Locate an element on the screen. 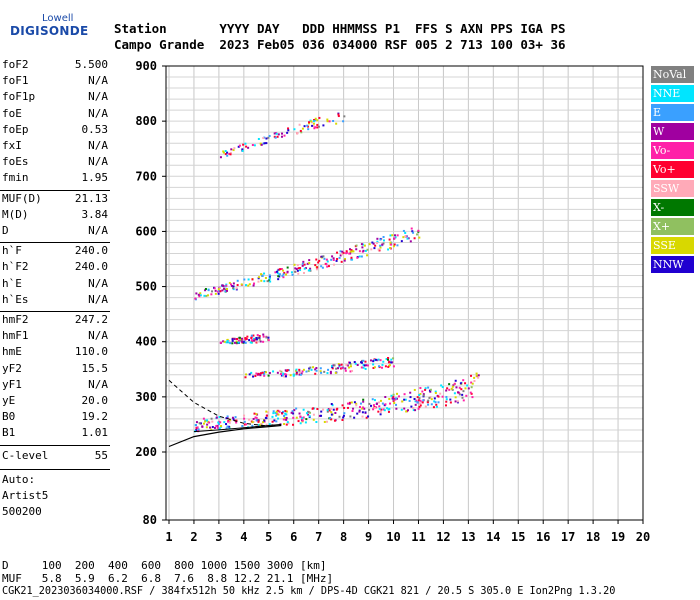 The image size is (700, 600). x-tick-label: 6 is located at coordinates (293, 537).